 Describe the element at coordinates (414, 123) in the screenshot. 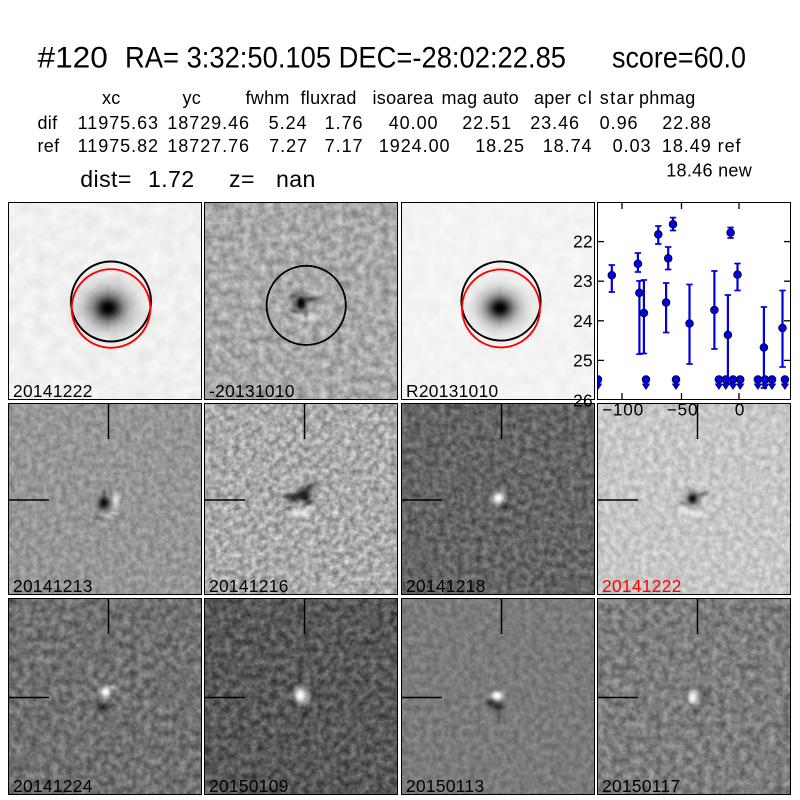

I see `svg-text: 40.00` at that location.